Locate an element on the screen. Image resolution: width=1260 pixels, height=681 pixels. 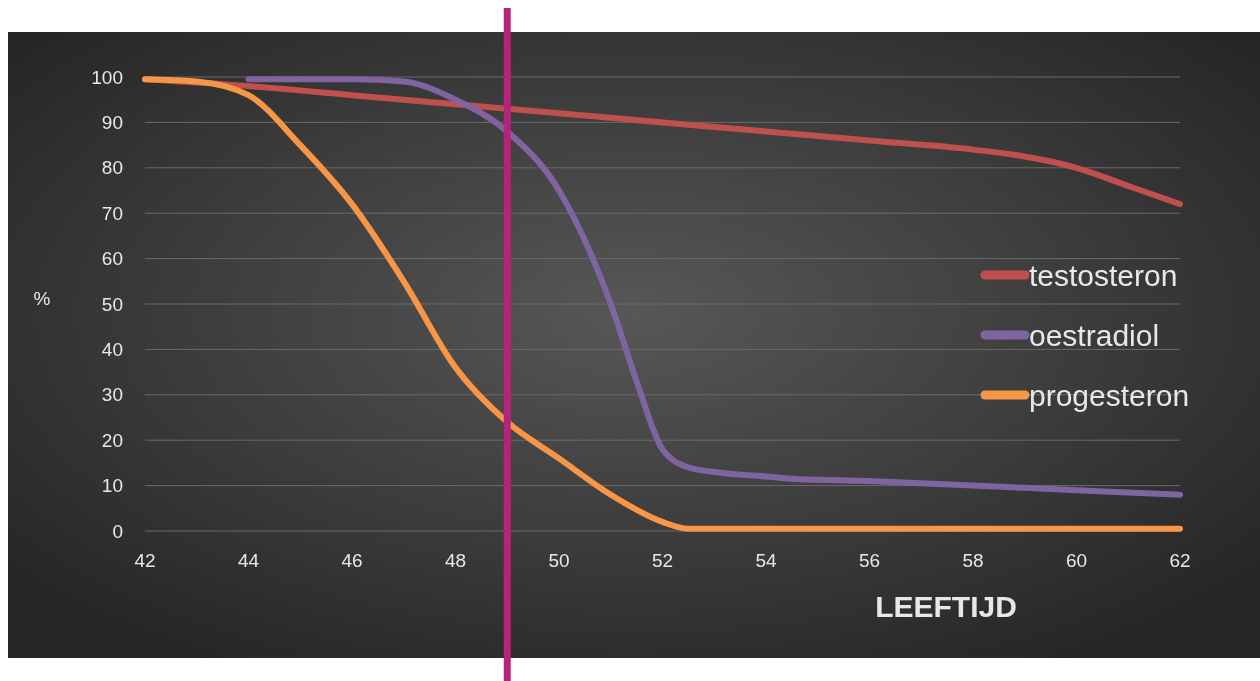
x-tick-label: 42 is located at coordinates (145, 560).